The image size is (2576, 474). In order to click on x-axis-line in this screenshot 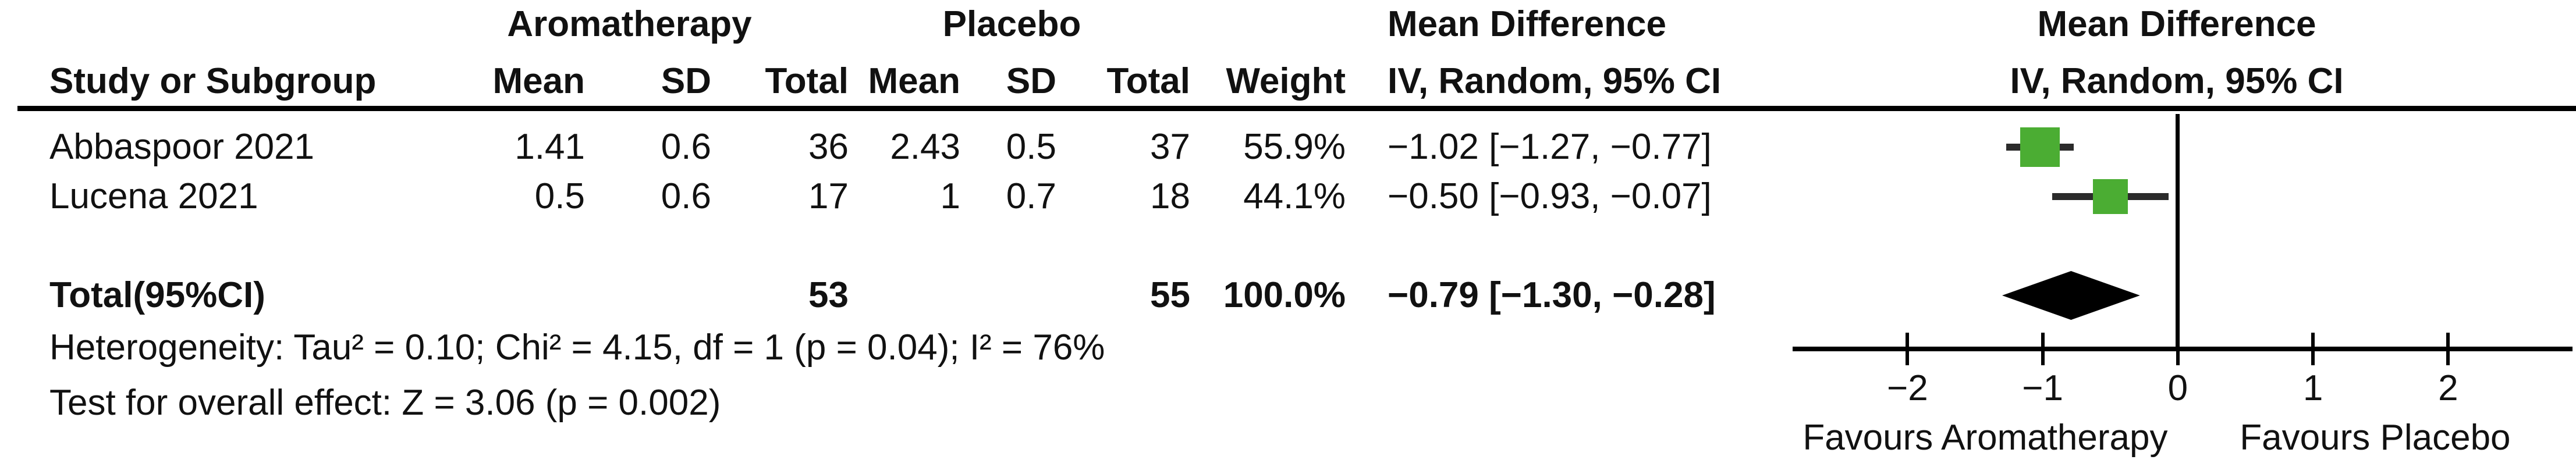, I will do `click(2183, 349)`.